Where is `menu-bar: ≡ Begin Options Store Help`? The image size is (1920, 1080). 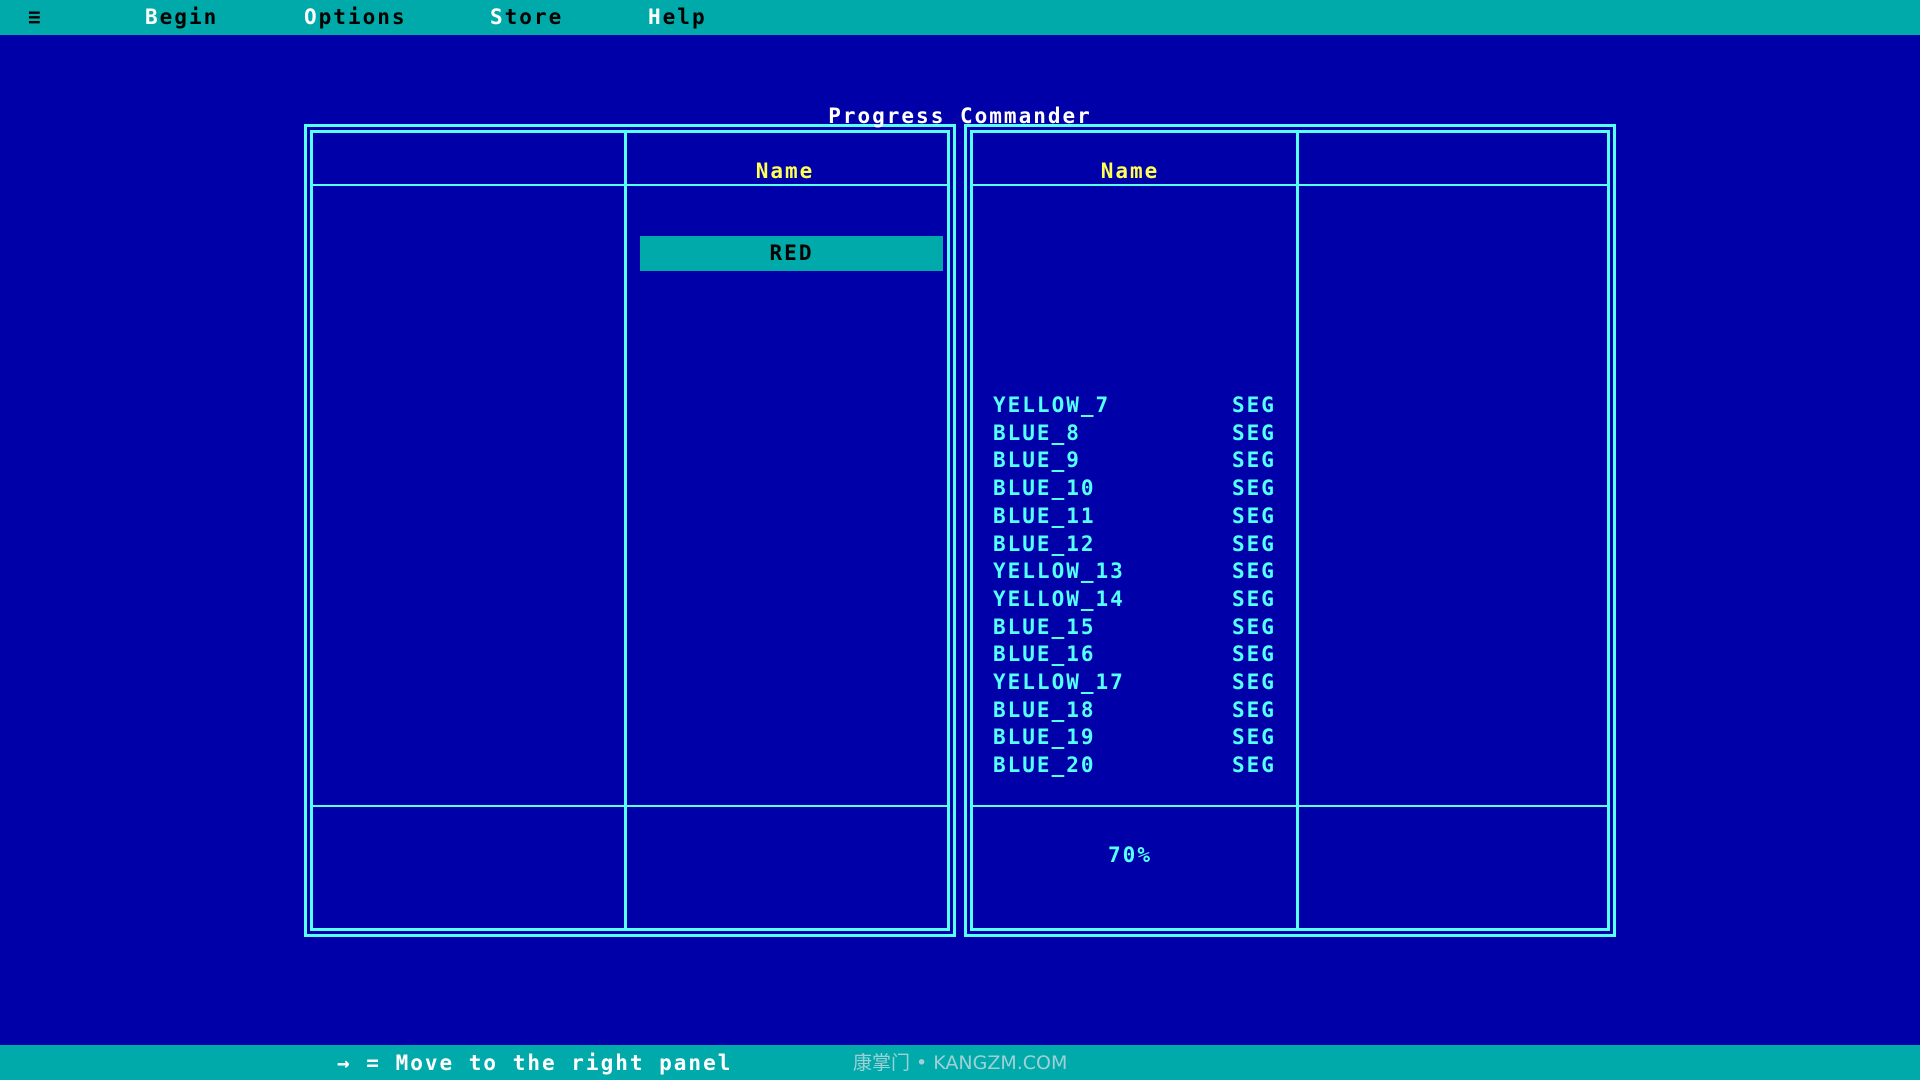 menu-bar: ≡ Begin Options Store Help is located at coordinates (960, 17).